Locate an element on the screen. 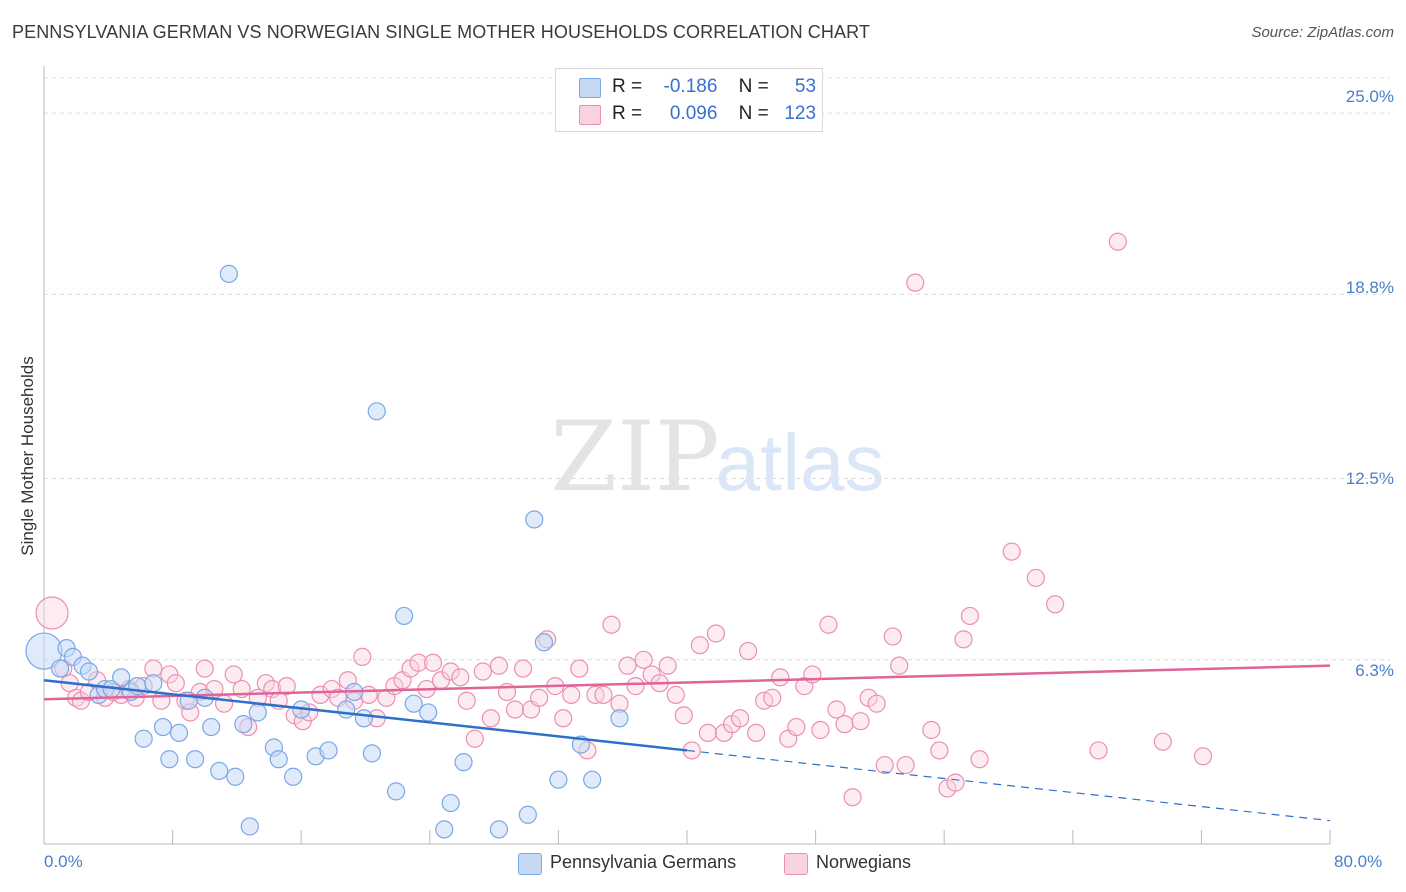 The width and height of the screenshot is (1406, 892). y-tick-label: 6.3% is located at coordinates (1374, 670).